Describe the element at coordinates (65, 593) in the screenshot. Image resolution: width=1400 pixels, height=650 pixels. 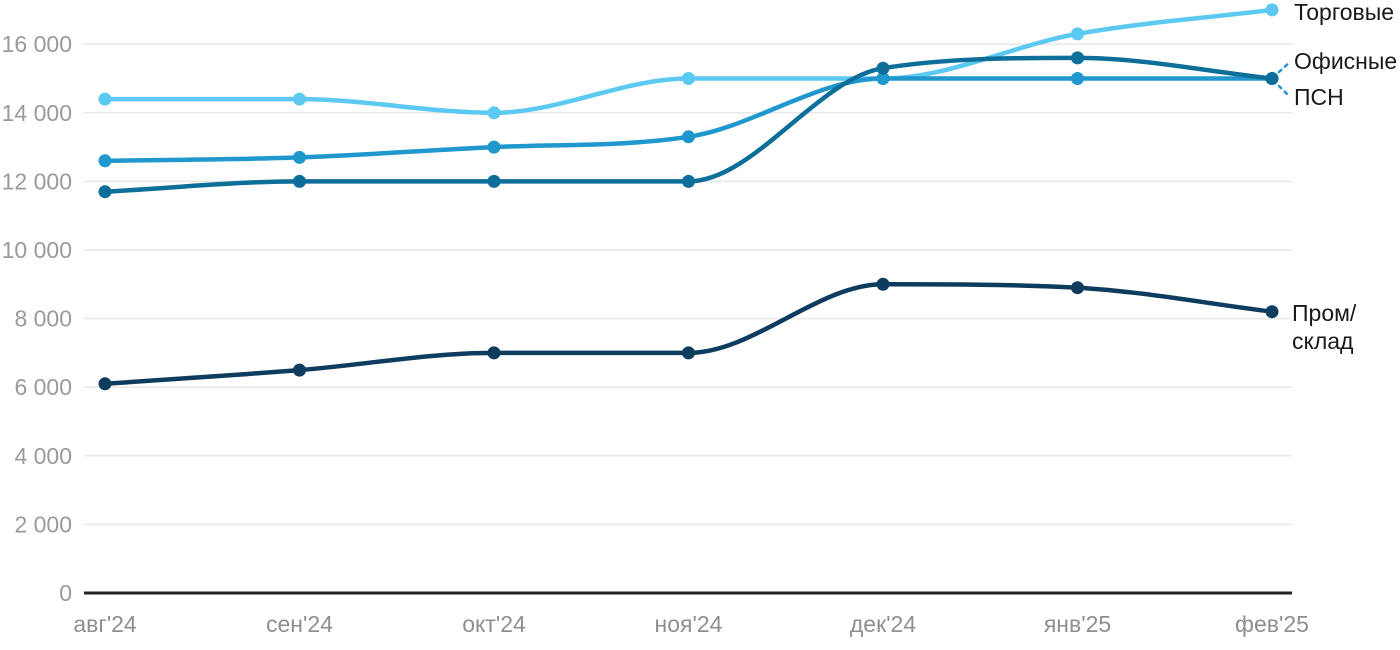
I see `y-tick-label: 0` at that location.